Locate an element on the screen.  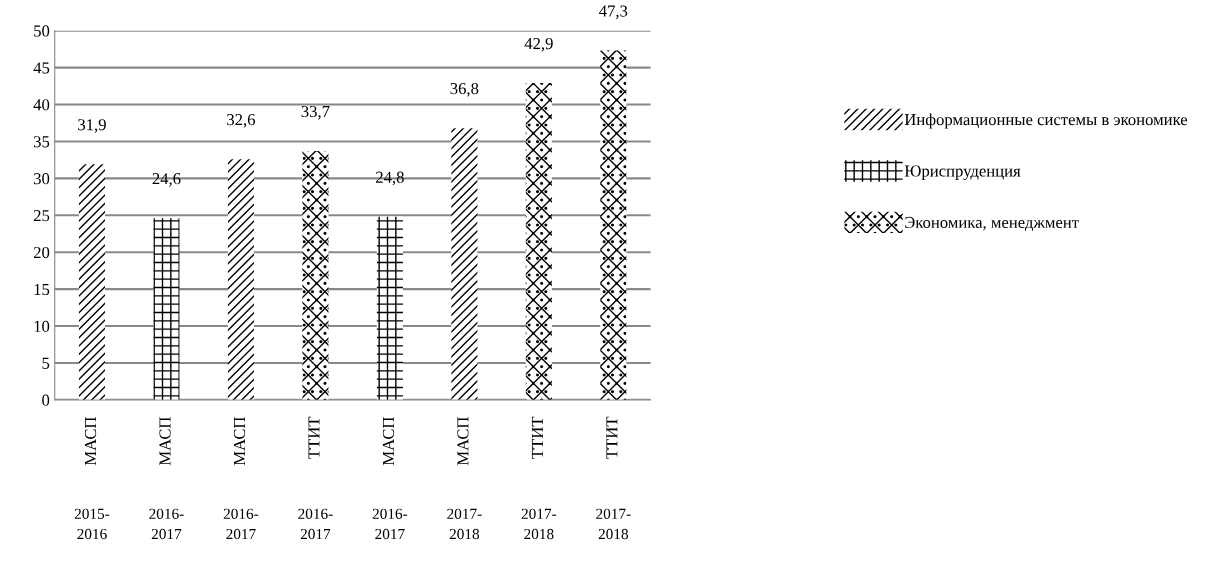
y-tick-label: 20 is located at coordinates (41, 252).